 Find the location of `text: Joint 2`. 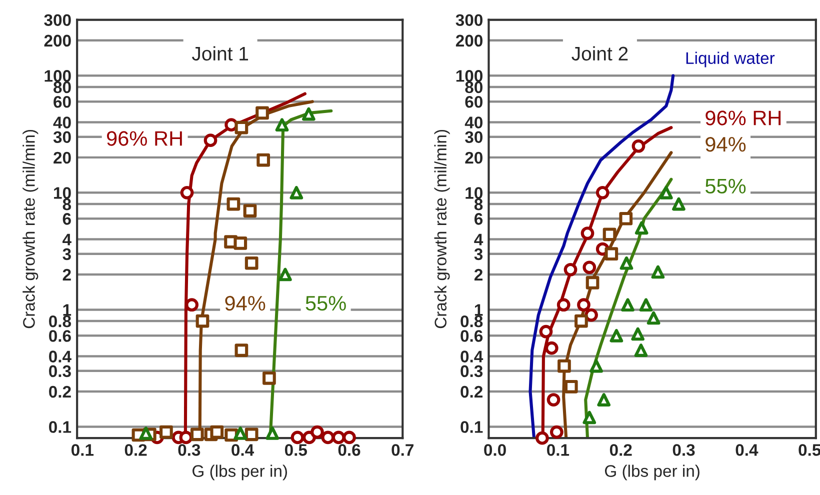

text: Joint 2 is located at coordinates (600, 53).